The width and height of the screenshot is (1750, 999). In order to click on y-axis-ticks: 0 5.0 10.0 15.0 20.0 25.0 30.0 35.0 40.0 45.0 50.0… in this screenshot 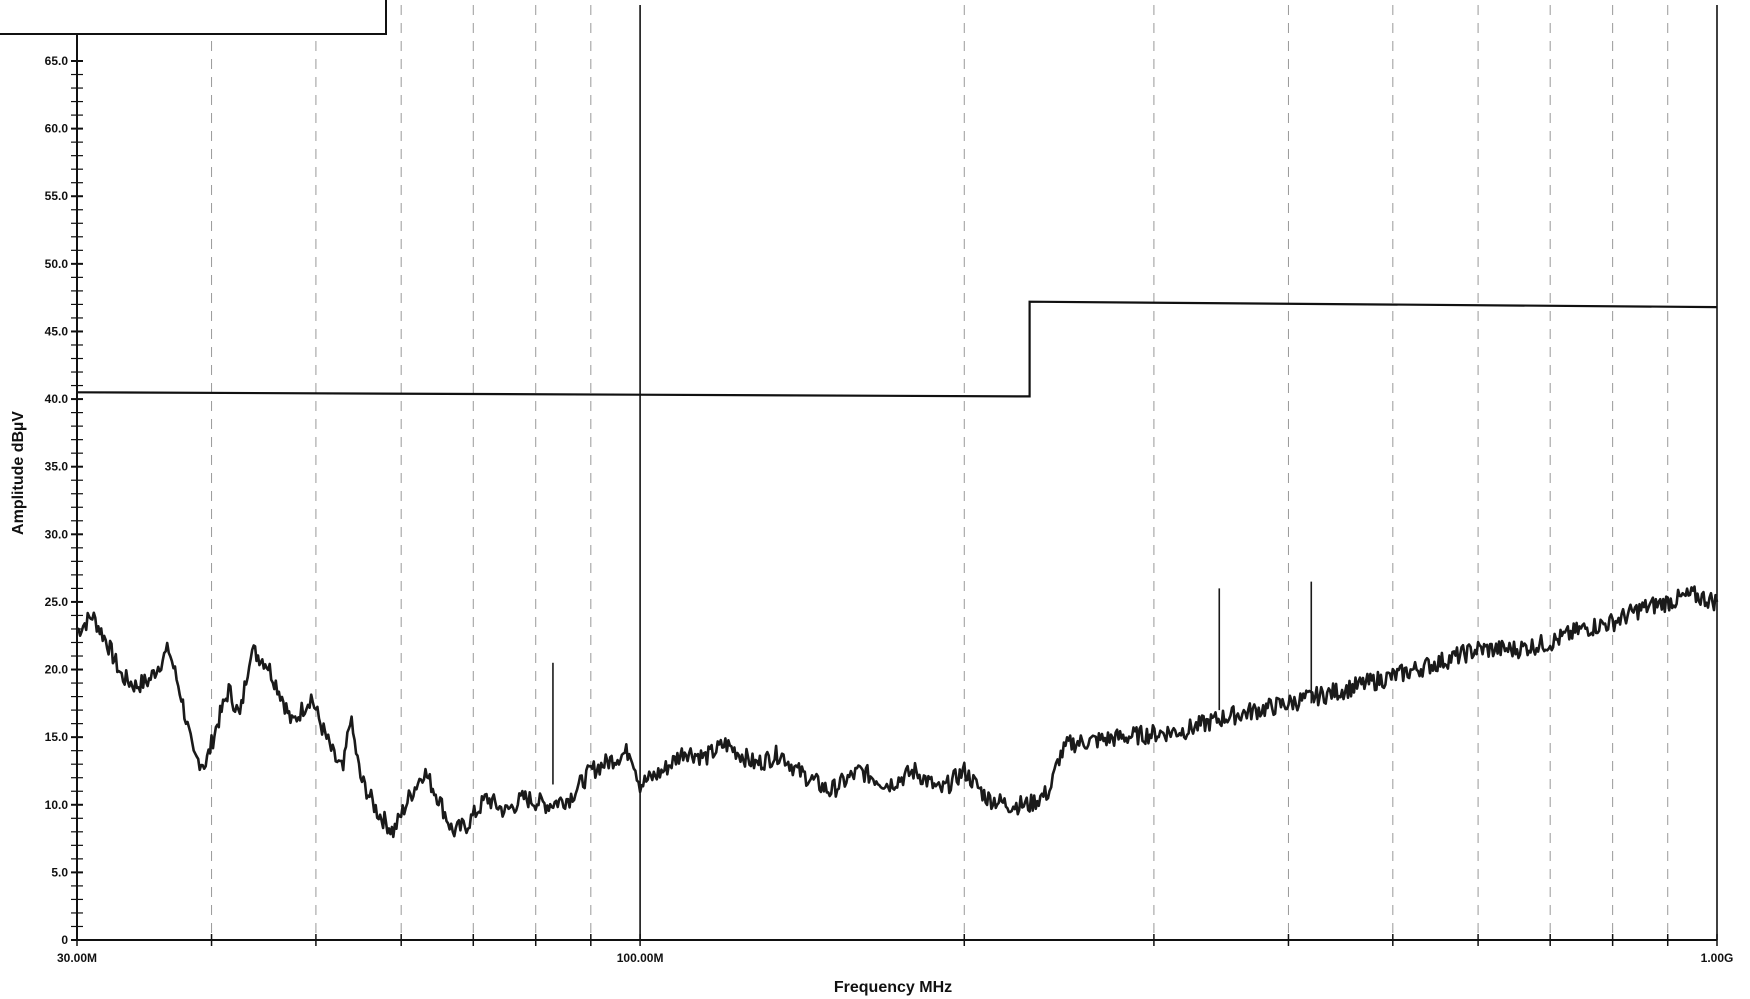, I will do `click(64, 500)`.